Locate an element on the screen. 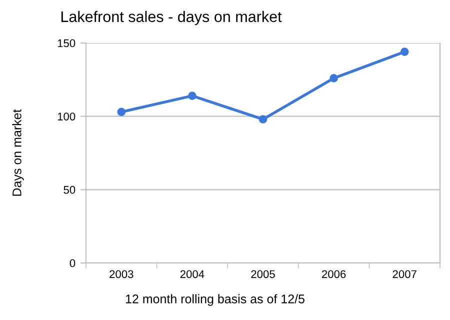 The image size is (450, 320). chart-title: Lakefront sales - days on market is located at coordinates (171, 18).